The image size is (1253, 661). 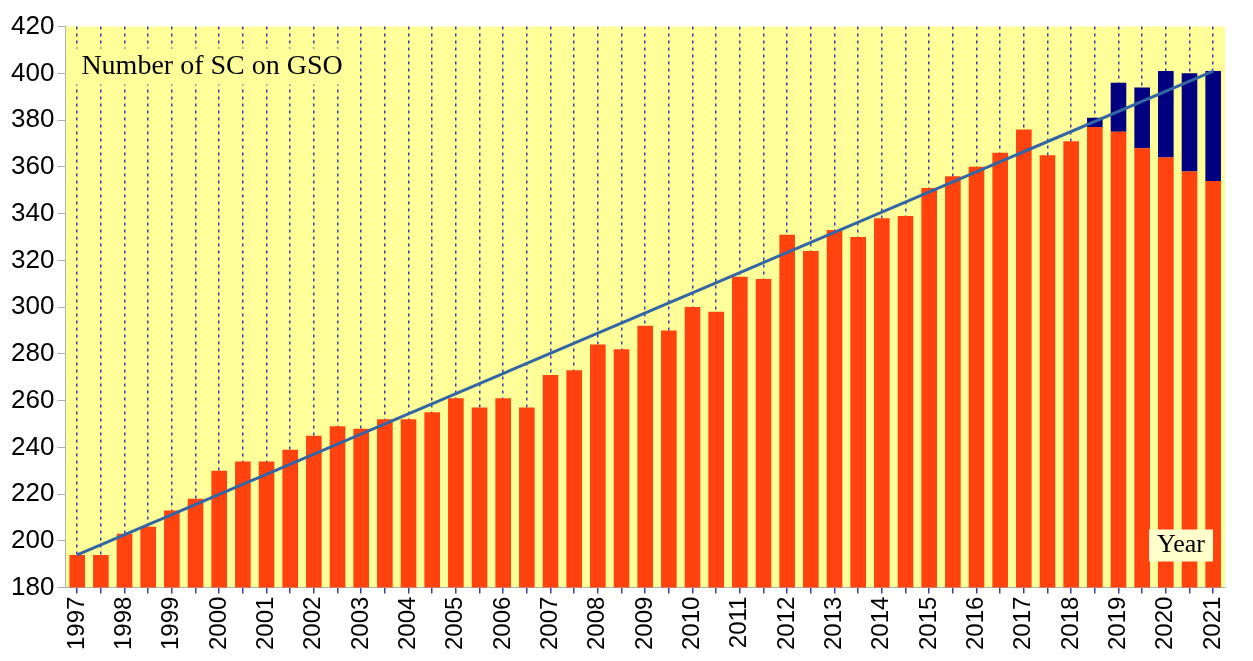 What do you see at coordinates (501, 623) in the screenshot?
I see `x-tick-label: 2006` at bounding box center [501, 623].